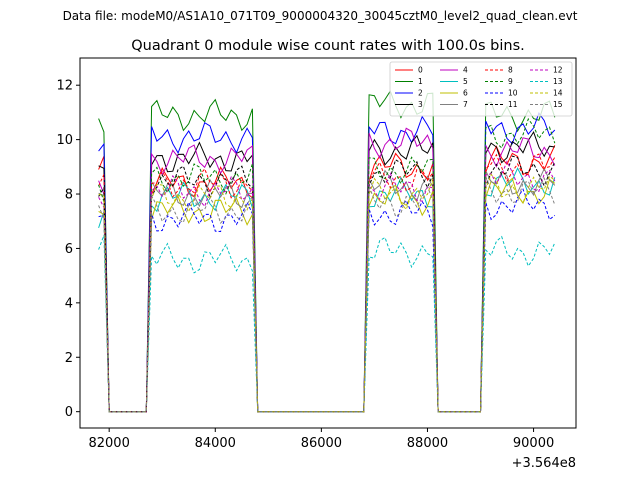 This screenshot has height=480, width=640. I want to click on x-tick-label: 90000, so click(533, 443).